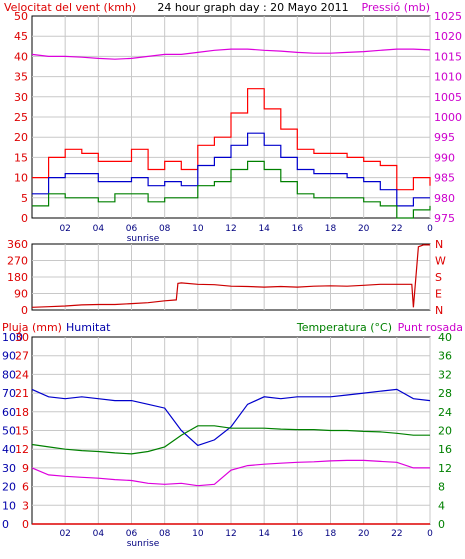 This screenshot has width=465, height=559. I want to click on humidity-y-tick-50: 50, so click(9, 431).